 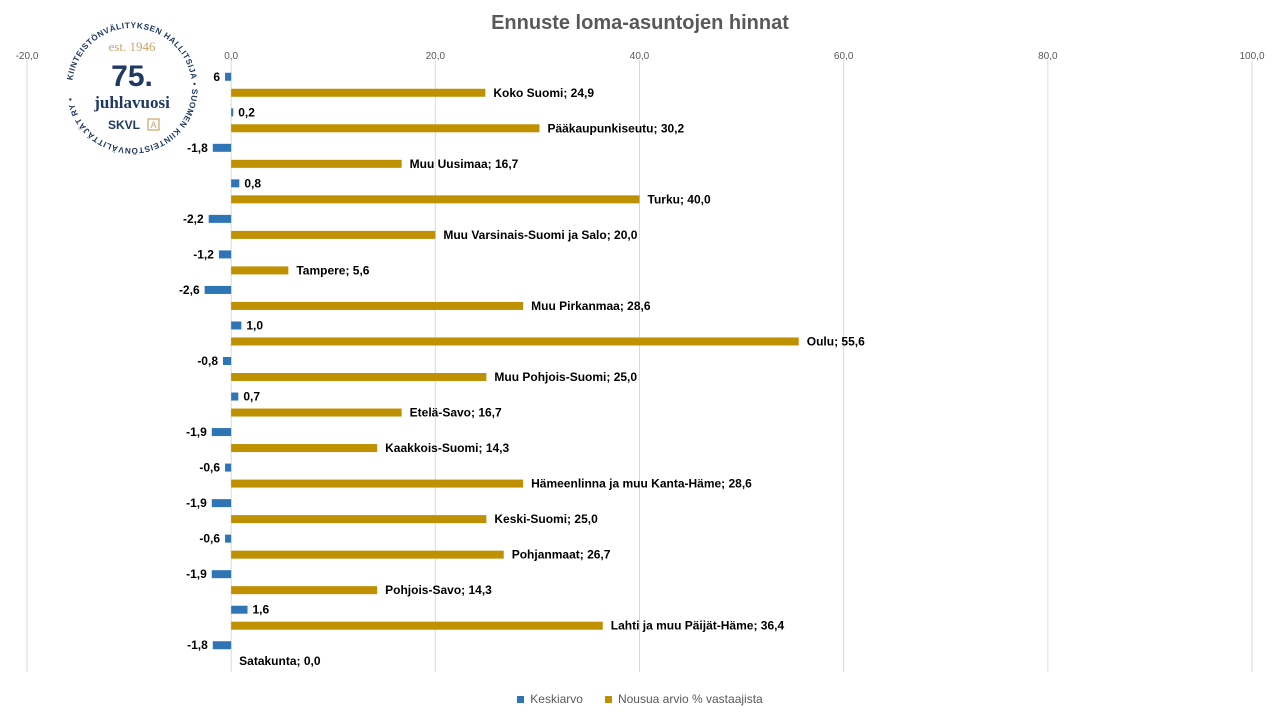 I want to click on legend-swatch-nousua, so click(x=608, y=699).